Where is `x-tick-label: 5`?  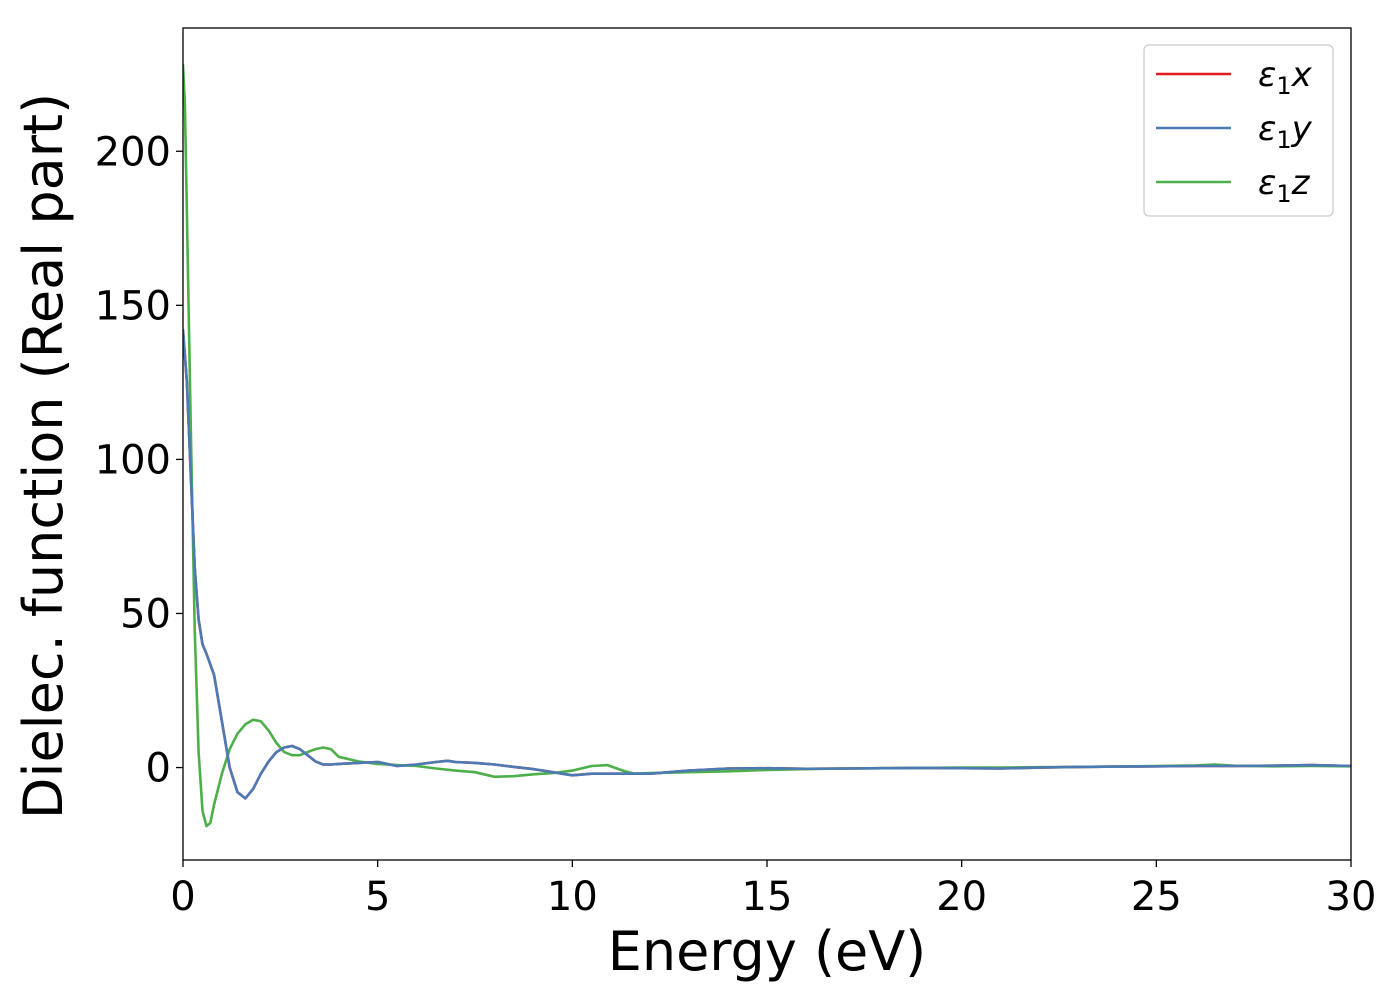
x-tick-label: 5 is located at coordinates (377, 897).